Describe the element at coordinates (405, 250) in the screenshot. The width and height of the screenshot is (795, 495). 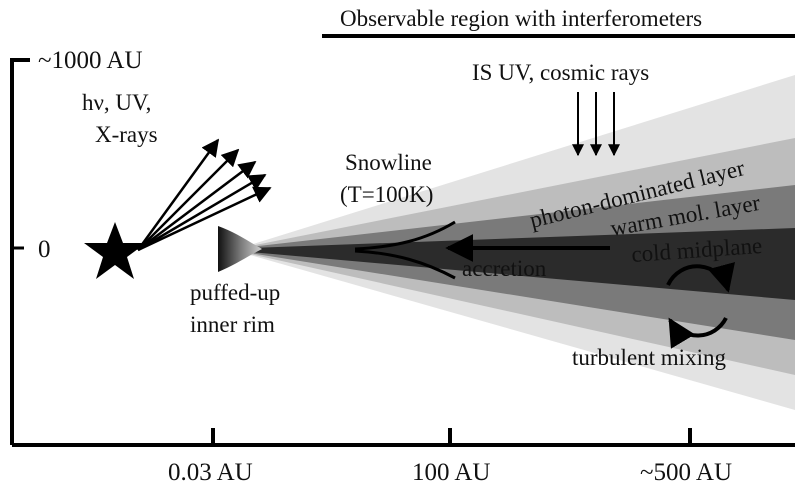
I see `snowline-curves` at that location.